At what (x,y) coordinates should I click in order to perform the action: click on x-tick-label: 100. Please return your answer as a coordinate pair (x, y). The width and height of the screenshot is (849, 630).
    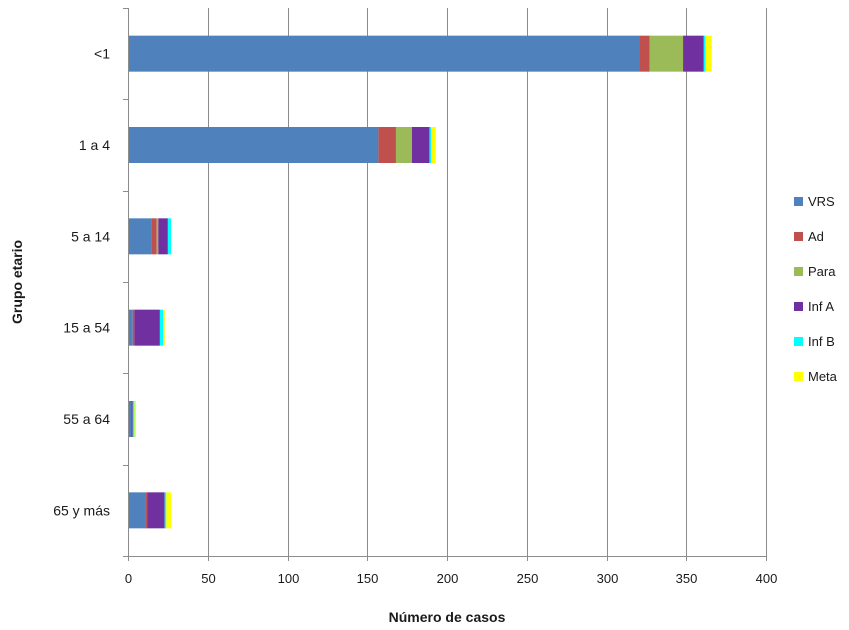
    Looking at the image, I should click on (289, 578).